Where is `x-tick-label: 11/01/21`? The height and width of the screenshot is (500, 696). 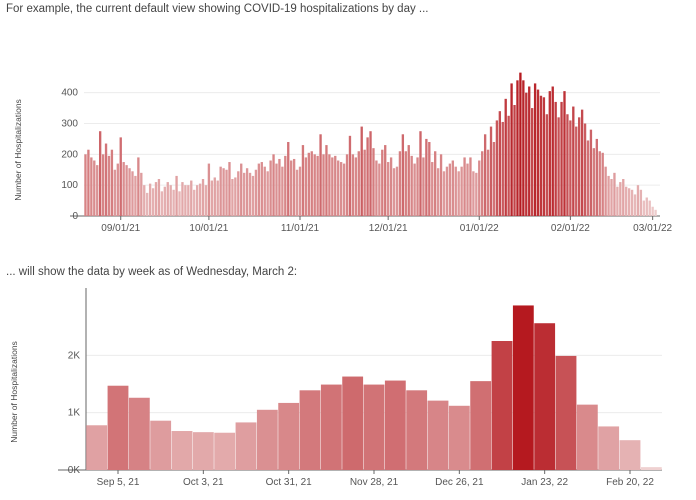 x-tick-label: 11/01/21 is located at coordinates (300, 228).